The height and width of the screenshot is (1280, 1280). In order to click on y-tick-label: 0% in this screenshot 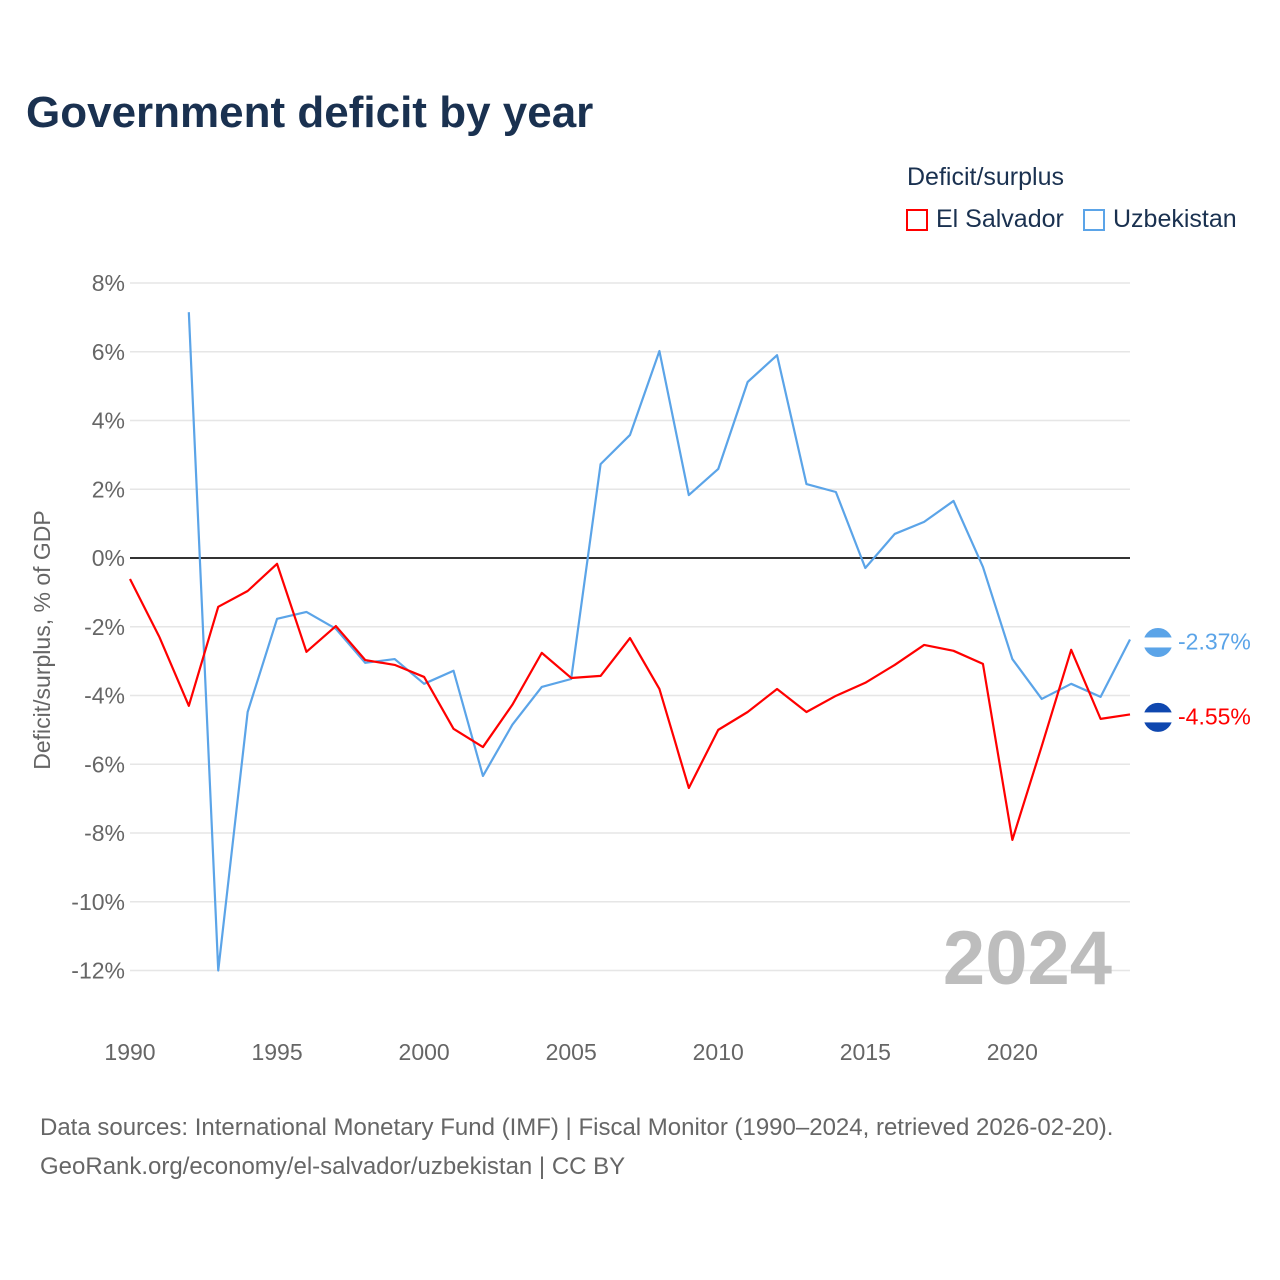, I will do `click(108, 558)`.